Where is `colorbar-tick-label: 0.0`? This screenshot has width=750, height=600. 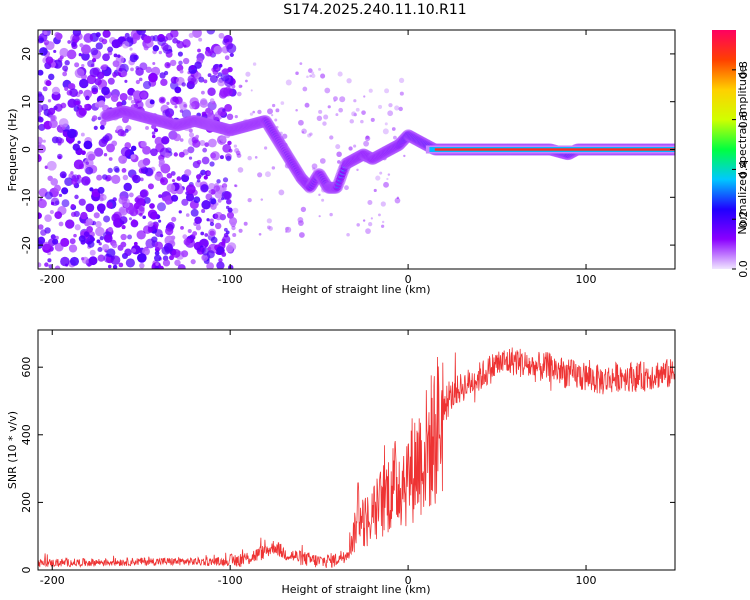 colorbar-tick-label: 0.0 is located at coordinates (743, 269).